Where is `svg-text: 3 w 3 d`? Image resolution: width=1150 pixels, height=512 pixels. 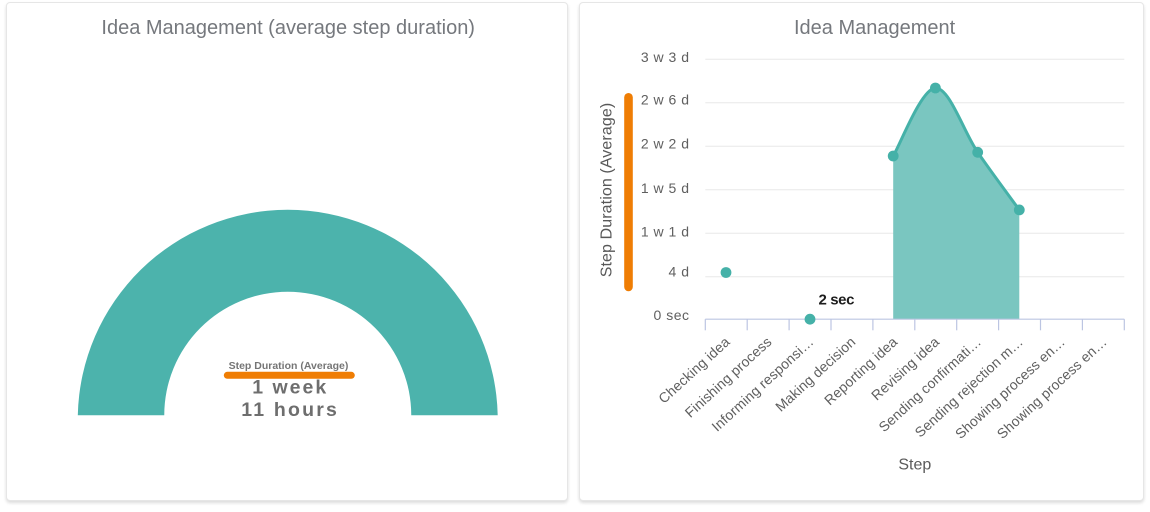
svg-text: 3 w 3 d is located at coordinates (665, 57).